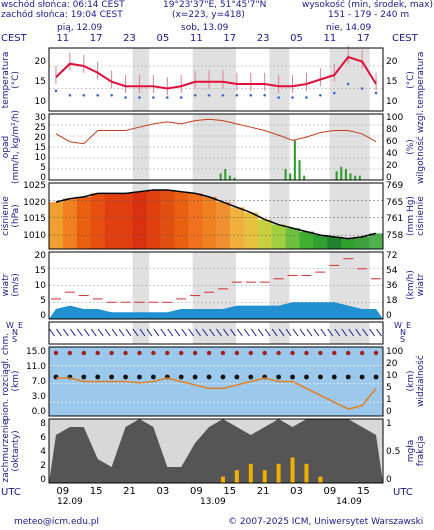 The width and height of the screenshot is (434, 530). What do you see at coordinates (411, 216) in the screenshot?
I see `press-unit-right: (mm Hg)` at bounding box center [411, 216].